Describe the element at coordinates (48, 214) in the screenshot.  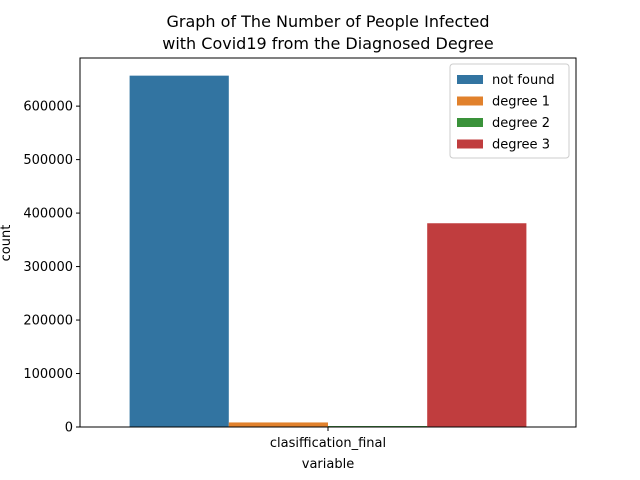
I see `y-tick-label: 400000` at that location.